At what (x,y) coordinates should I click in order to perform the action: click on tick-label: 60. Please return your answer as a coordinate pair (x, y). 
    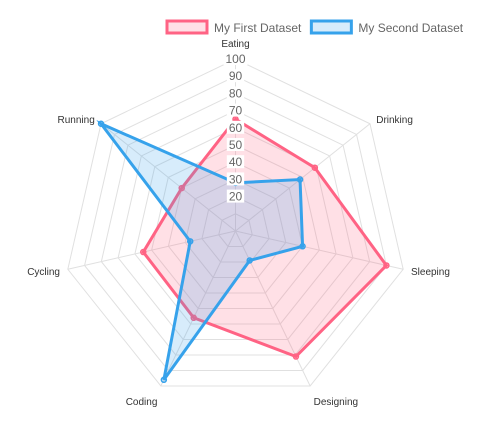
    Looking at the image, I should click on (236, 128).